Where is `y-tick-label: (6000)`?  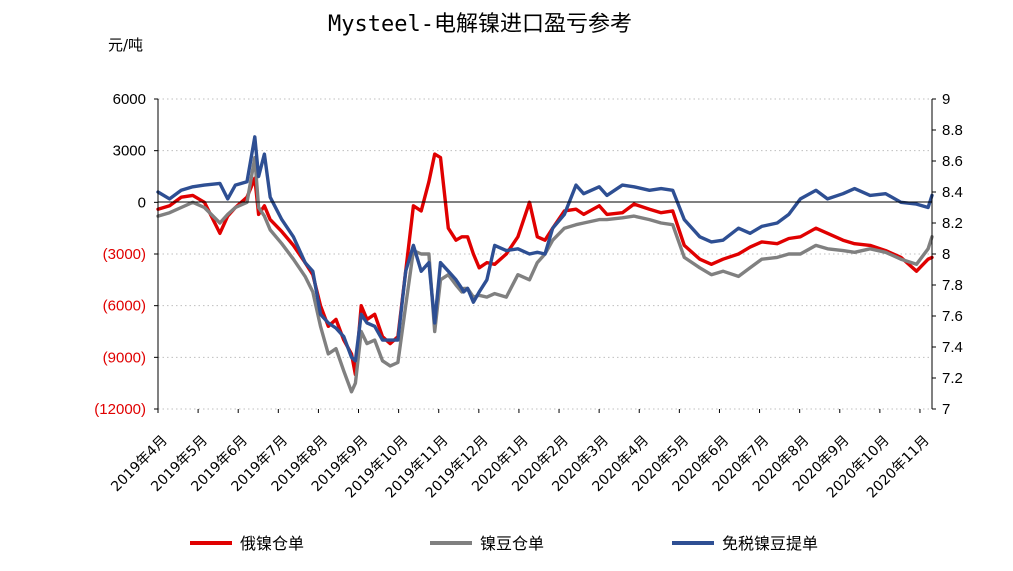 y-tick-label: (6000) is located at coordinates (124, 306).